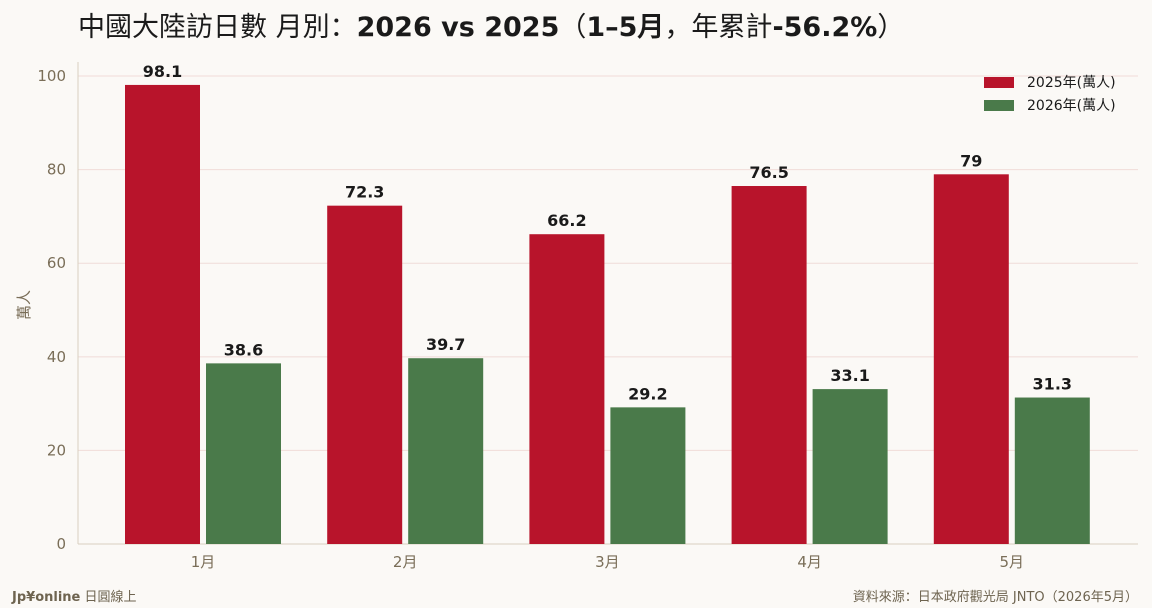 This screenshot has width=1152, height=608. What do you see at coordinates (849, 375) in the screenshot?
I see `data-label: 33.1` at bounding box center [849, 375].